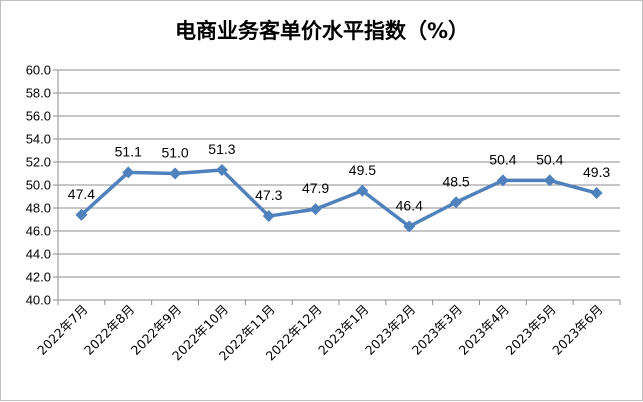  Describe the element at coordinates (38, 231) in the screenshot. I see `y-tick-label: 46.0` at that location.